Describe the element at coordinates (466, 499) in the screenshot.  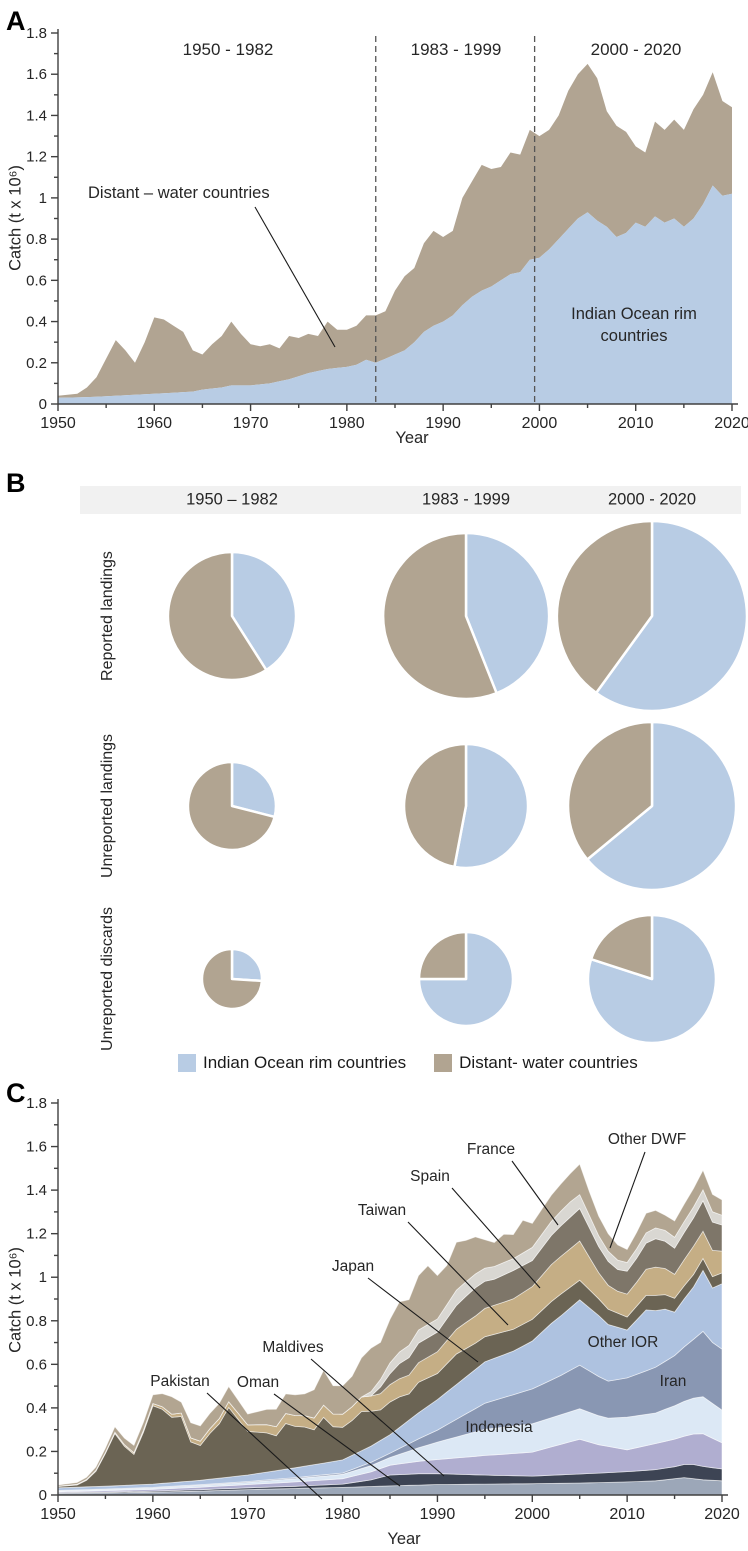
I see `panel-b-column-2: 1983 - 1999` at that location.